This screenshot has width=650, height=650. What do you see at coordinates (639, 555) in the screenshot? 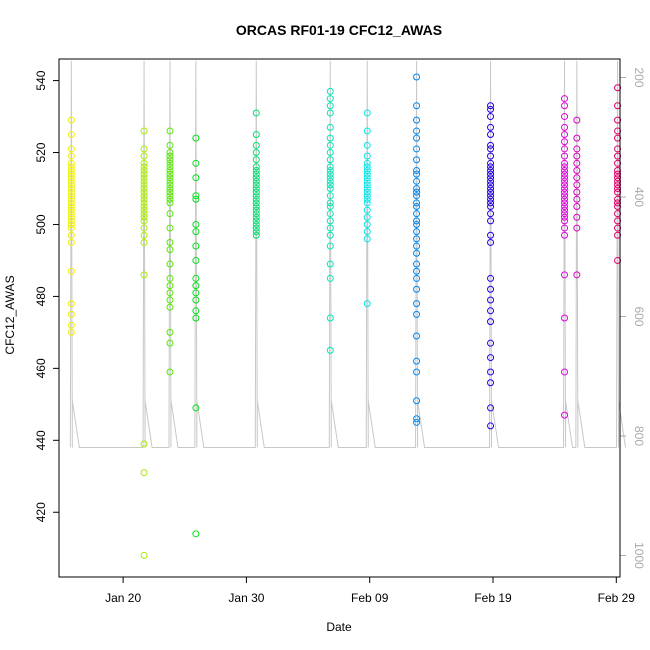
I see `right-tick-label: 1000` at bounding box center [639, 555].